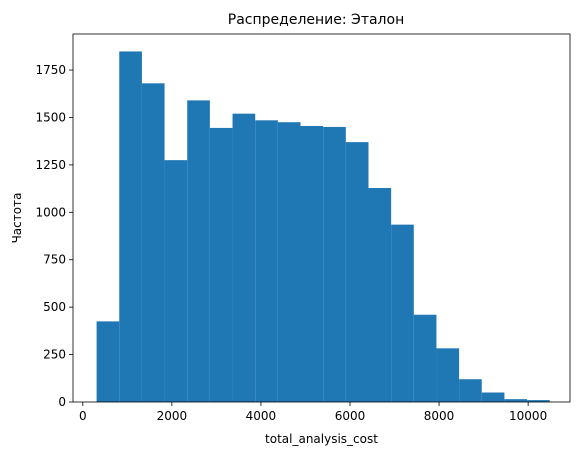 Image resolution: width=580 pixels, height=455 pixels. Describe the element at coordinates (528, 416) in the screenshot. I see `x-tick-label: 10000` at that location.